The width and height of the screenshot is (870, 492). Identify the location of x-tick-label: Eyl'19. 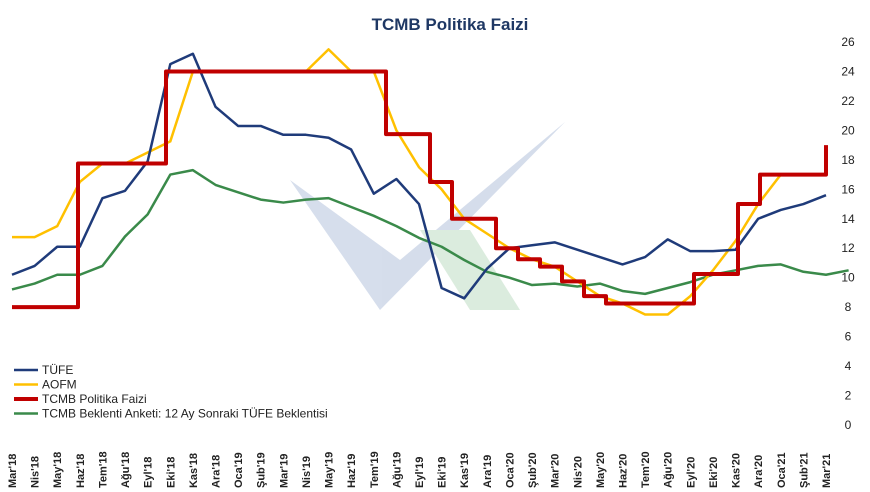
(420, 472).